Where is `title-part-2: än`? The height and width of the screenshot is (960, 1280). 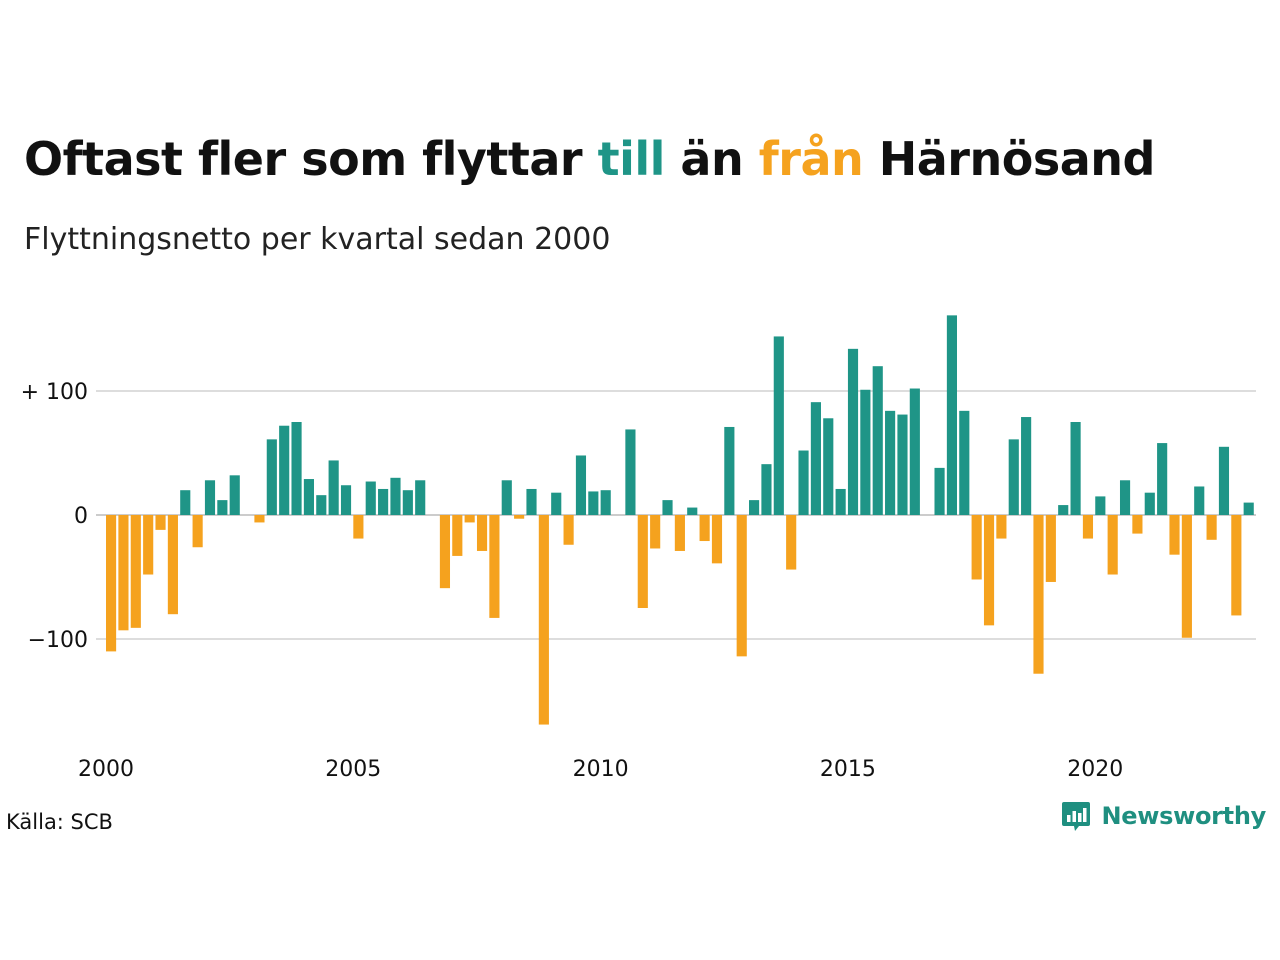
title-part-2: än is located at coordinates (711, 159).